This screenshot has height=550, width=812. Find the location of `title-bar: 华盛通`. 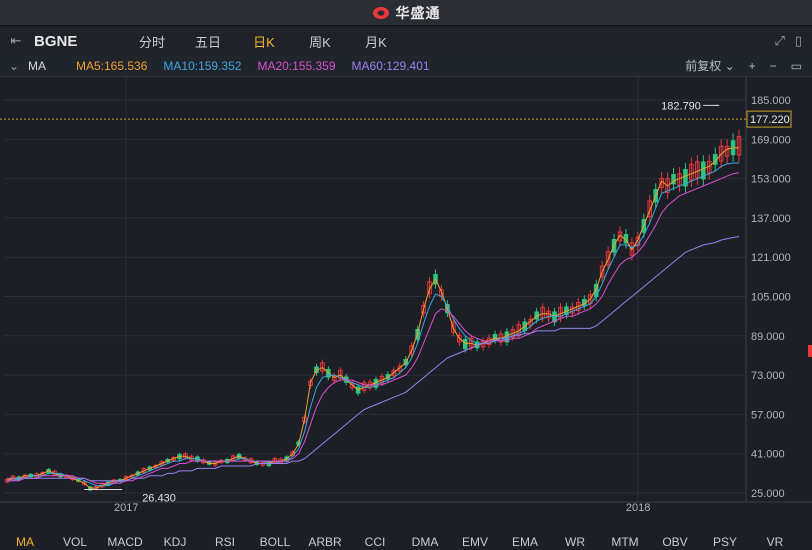

title-bar: 华盛通 is located at coordinates (406, 13).